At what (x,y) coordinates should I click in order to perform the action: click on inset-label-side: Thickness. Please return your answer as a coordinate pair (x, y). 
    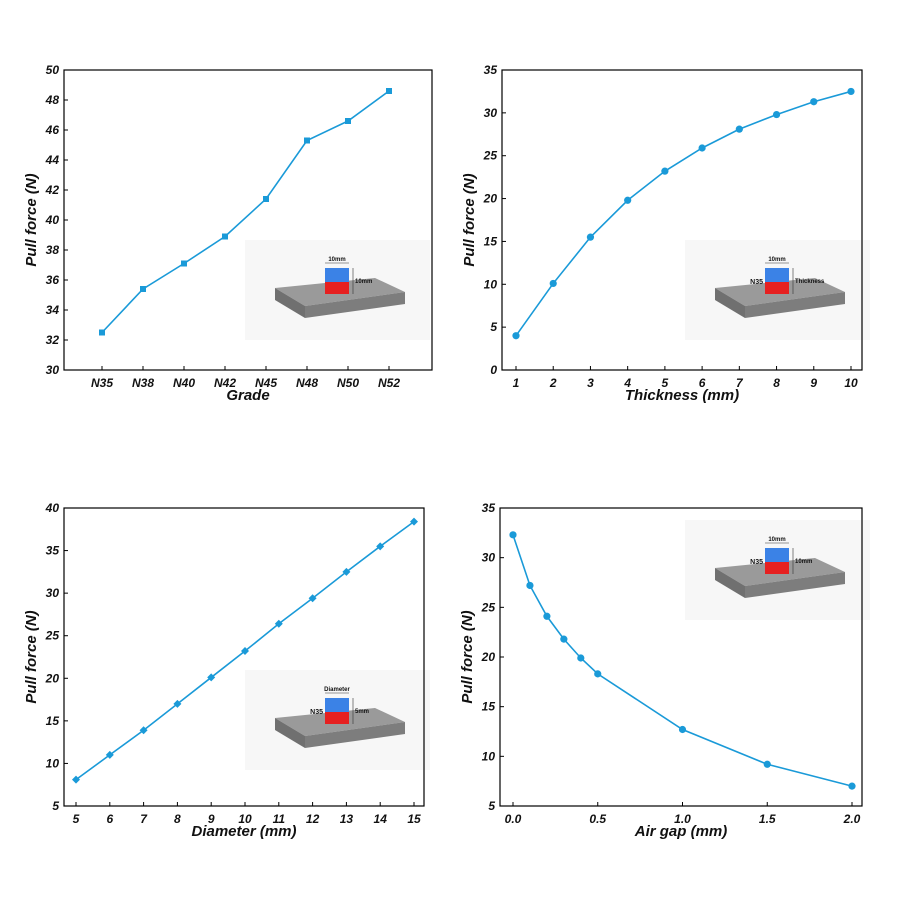
    Looking at the image, I should click on (810, 282).